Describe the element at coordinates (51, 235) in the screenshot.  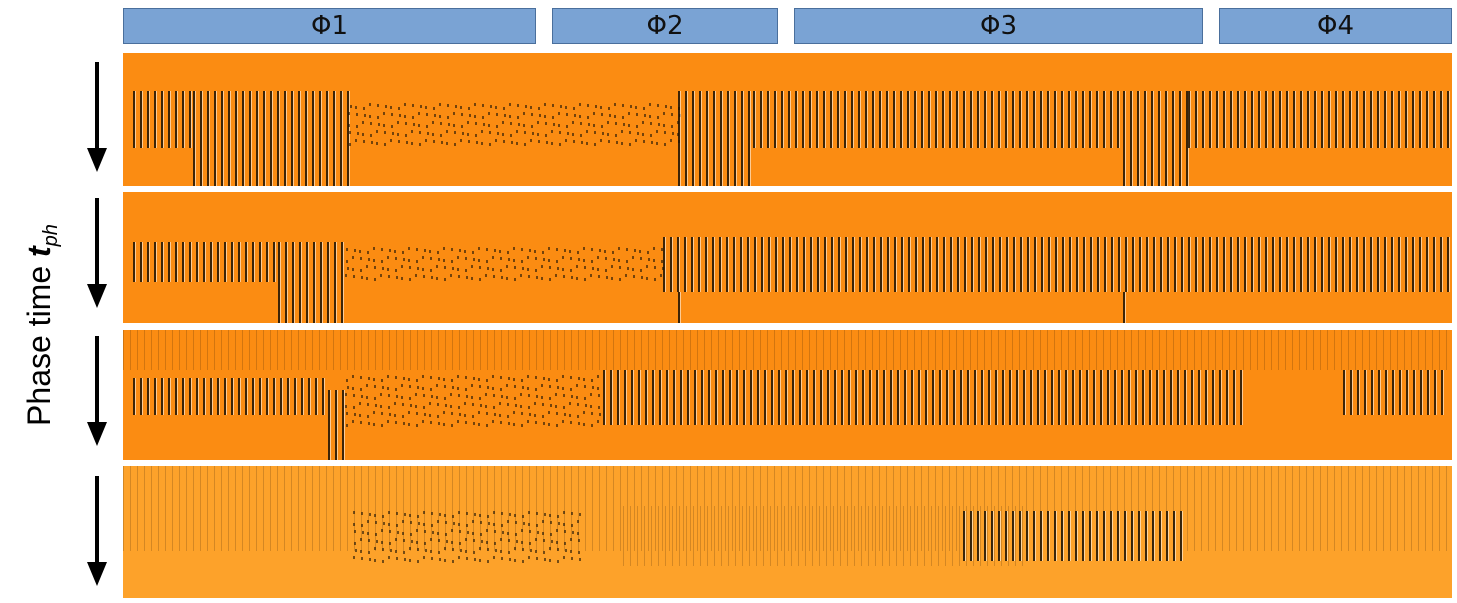
I see `y-axis-label-subscript: ph` at that location.